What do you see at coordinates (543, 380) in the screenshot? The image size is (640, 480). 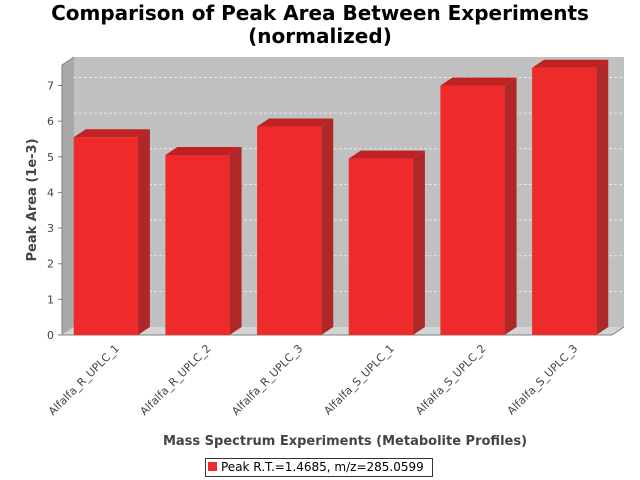 I see `x-tick-label: Alfalfa_S_UPLC_3` at bounding box center [543, 380].